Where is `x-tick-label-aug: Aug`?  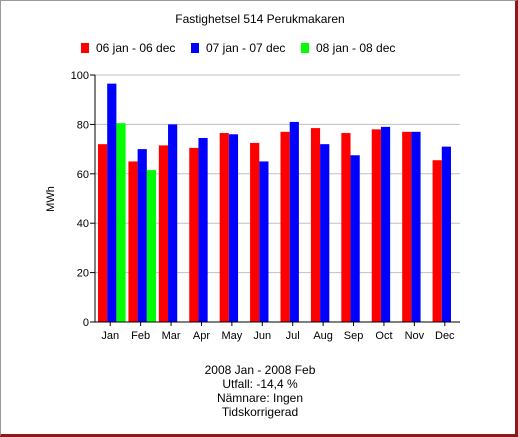 x-tick-label-aug: Aug is located at coordinates (323, 336).